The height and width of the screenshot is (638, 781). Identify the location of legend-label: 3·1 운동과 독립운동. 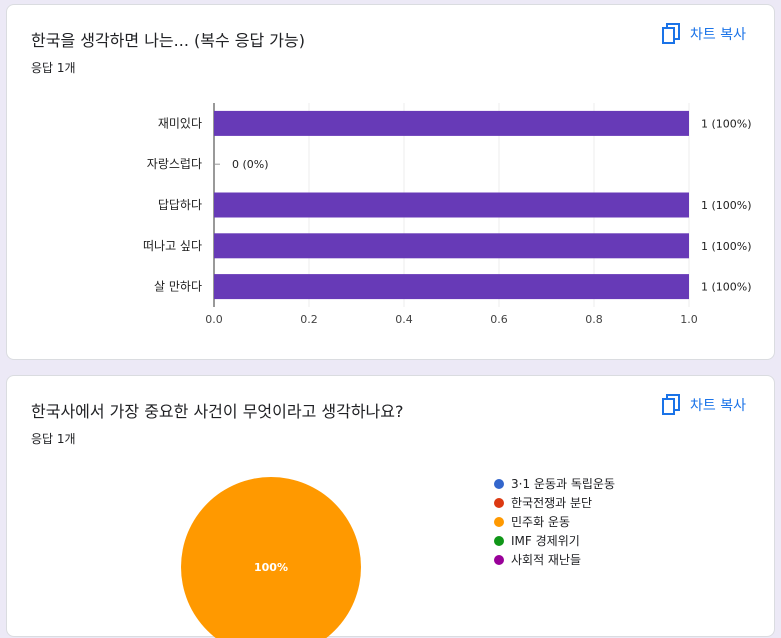
(563, 484).